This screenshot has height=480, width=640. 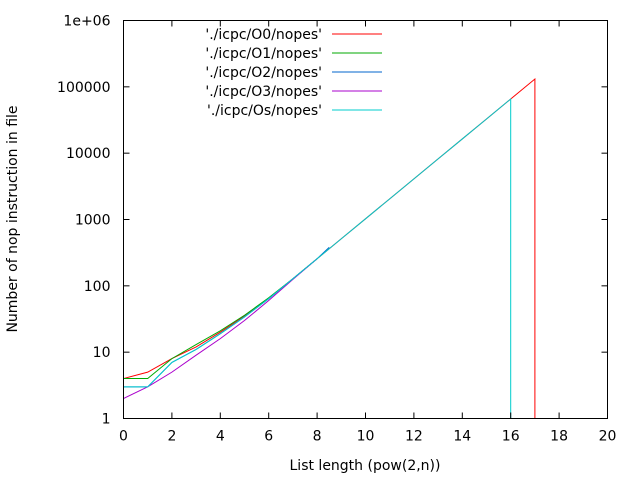 What do you see at coordinates (106, 420) in the screenshot?
I see `y-tick-label: 1` at bounding box center [106, 420].